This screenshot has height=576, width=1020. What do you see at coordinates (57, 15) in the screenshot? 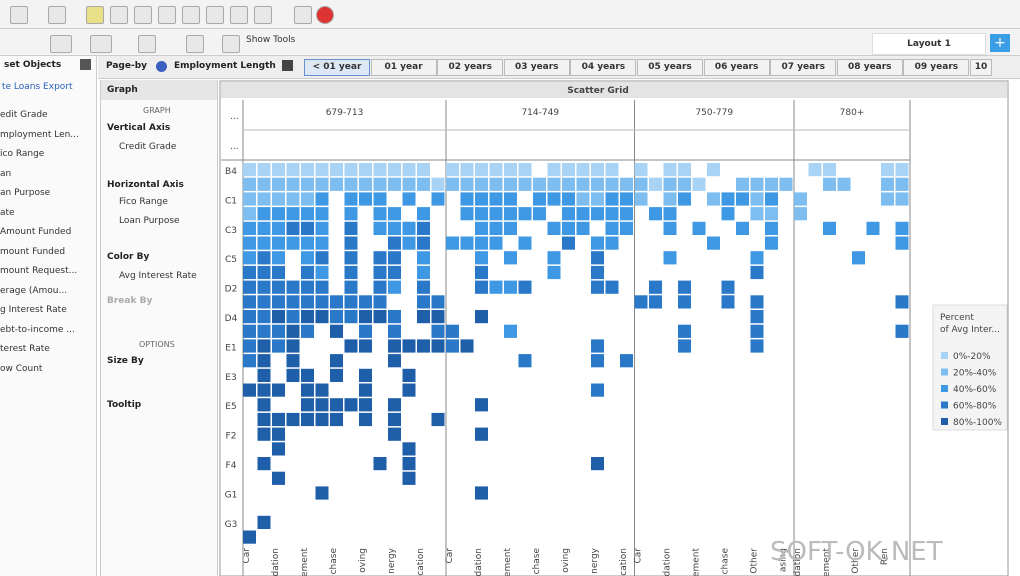
I see `forward-button` at bounding box center [57, 15].